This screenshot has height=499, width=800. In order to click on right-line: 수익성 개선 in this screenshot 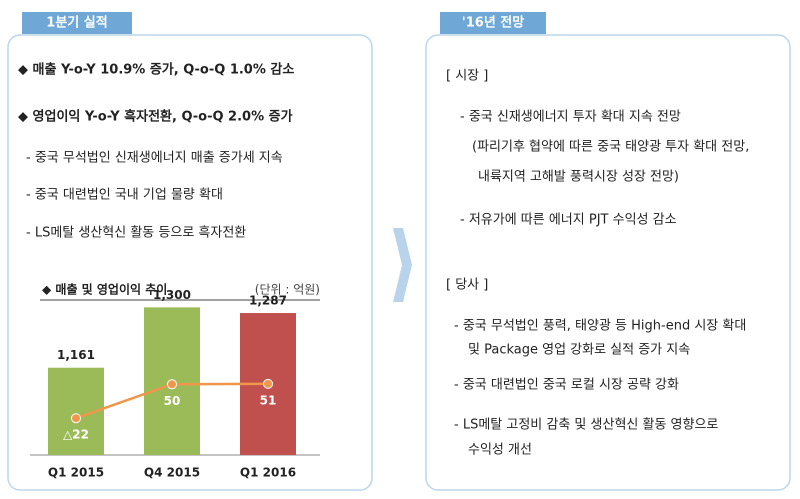, I will do `click(500, 450)`.